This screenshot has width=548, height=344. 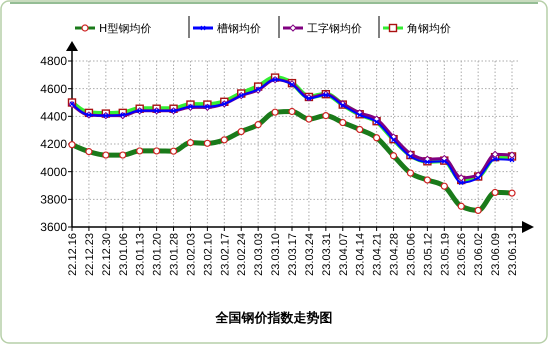 I want to click on y-tick-label: 3600, so click(x=54, y=227).